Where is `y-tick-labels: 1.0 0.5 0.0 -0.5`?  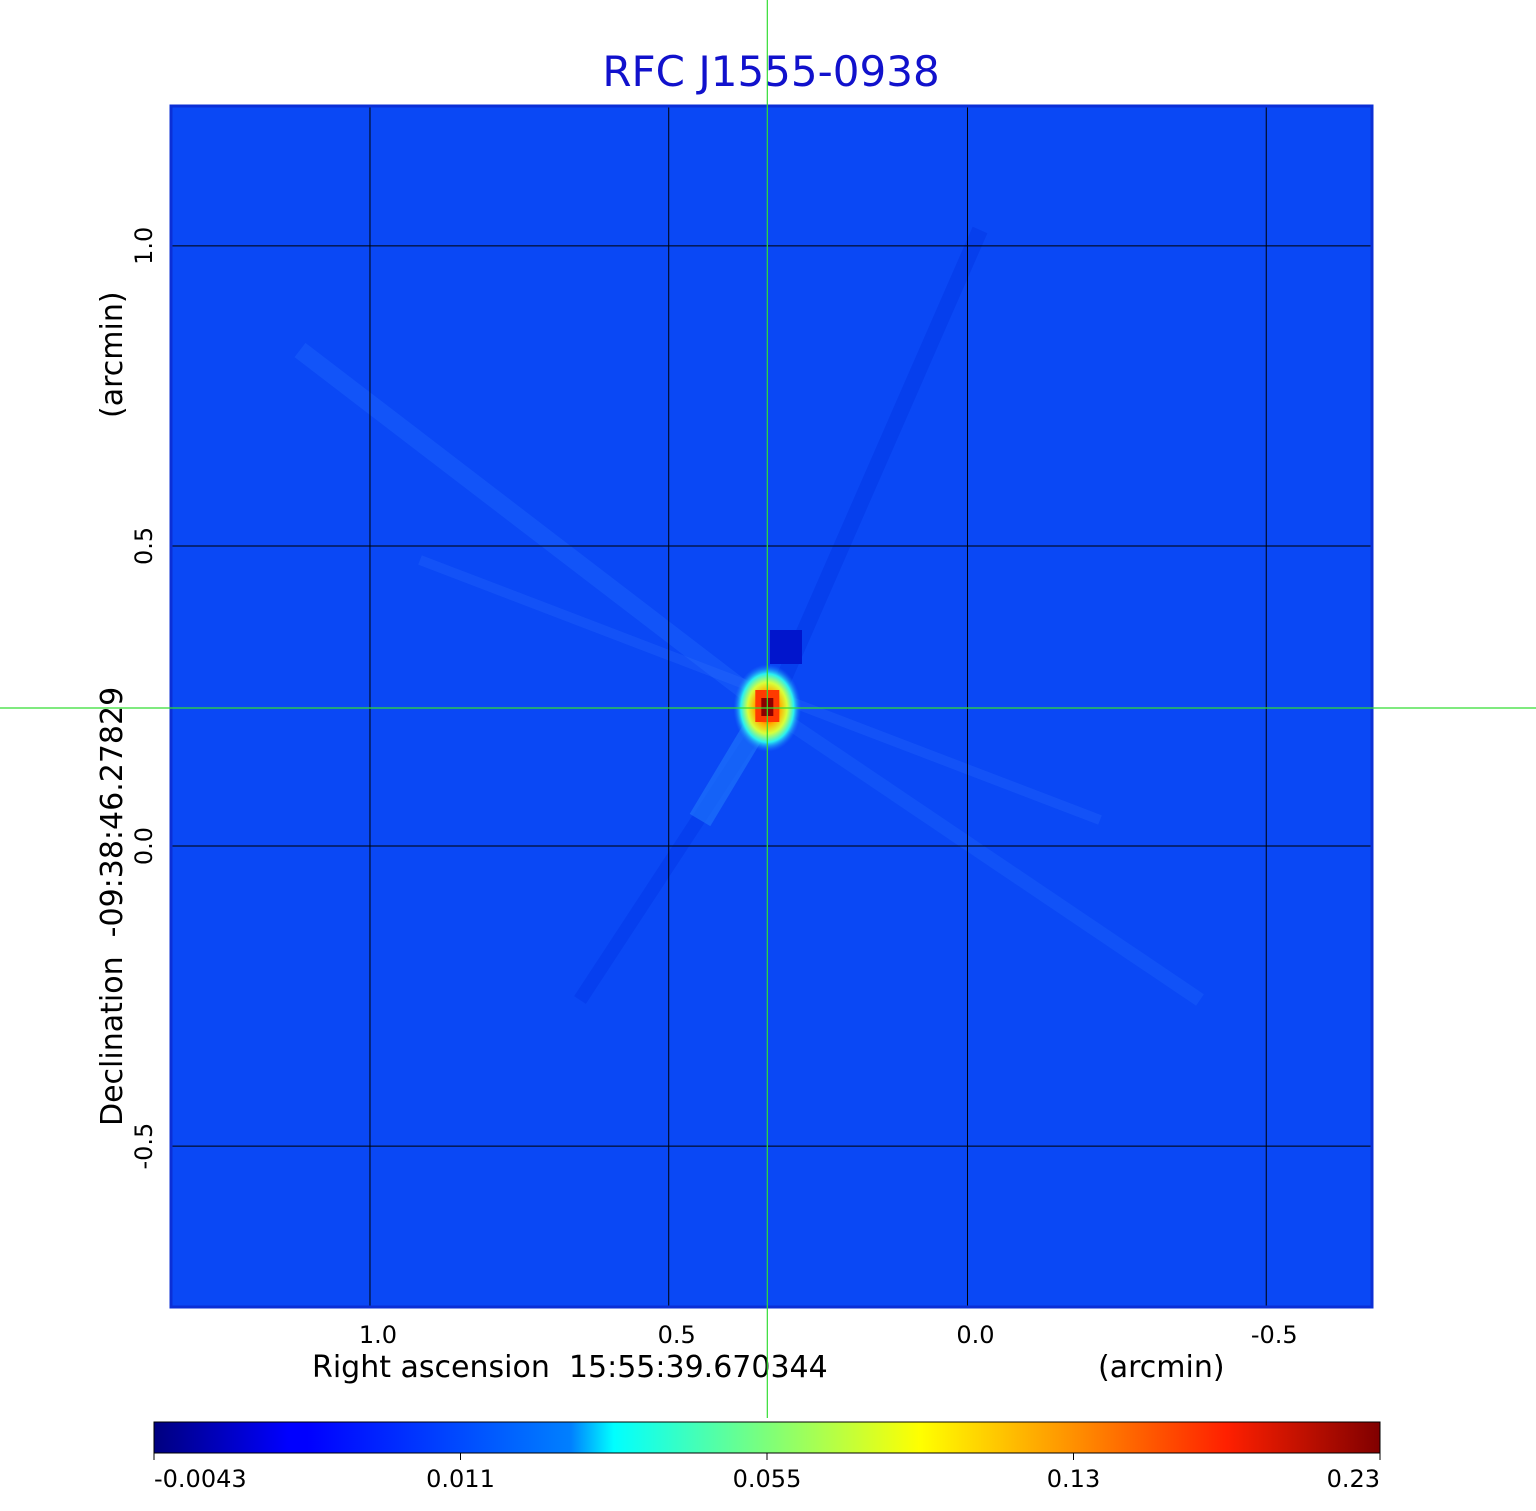 y-tick-labels: 1.0 0.5 0.0 -0.5 is located at coordinates (144, 698).